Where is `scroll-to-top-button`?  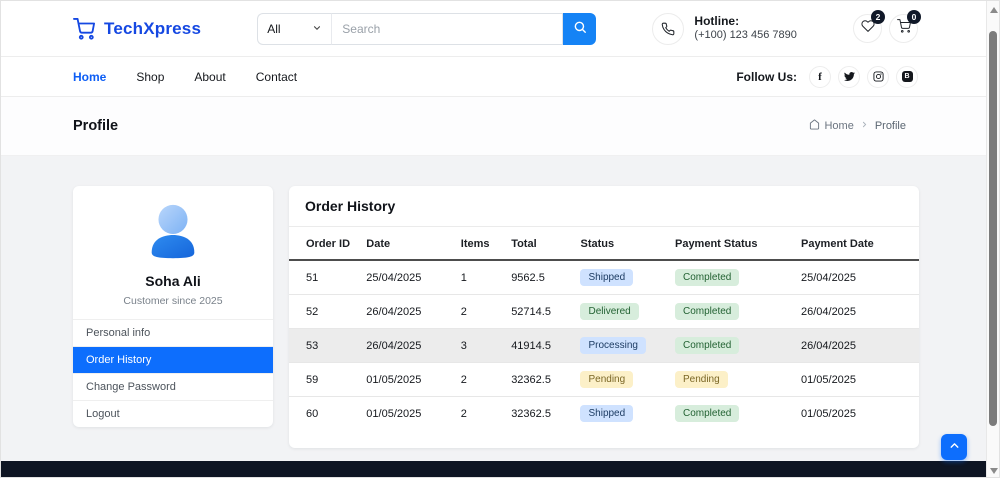
scroll-to-top-button is located at coordinates (954, 447).